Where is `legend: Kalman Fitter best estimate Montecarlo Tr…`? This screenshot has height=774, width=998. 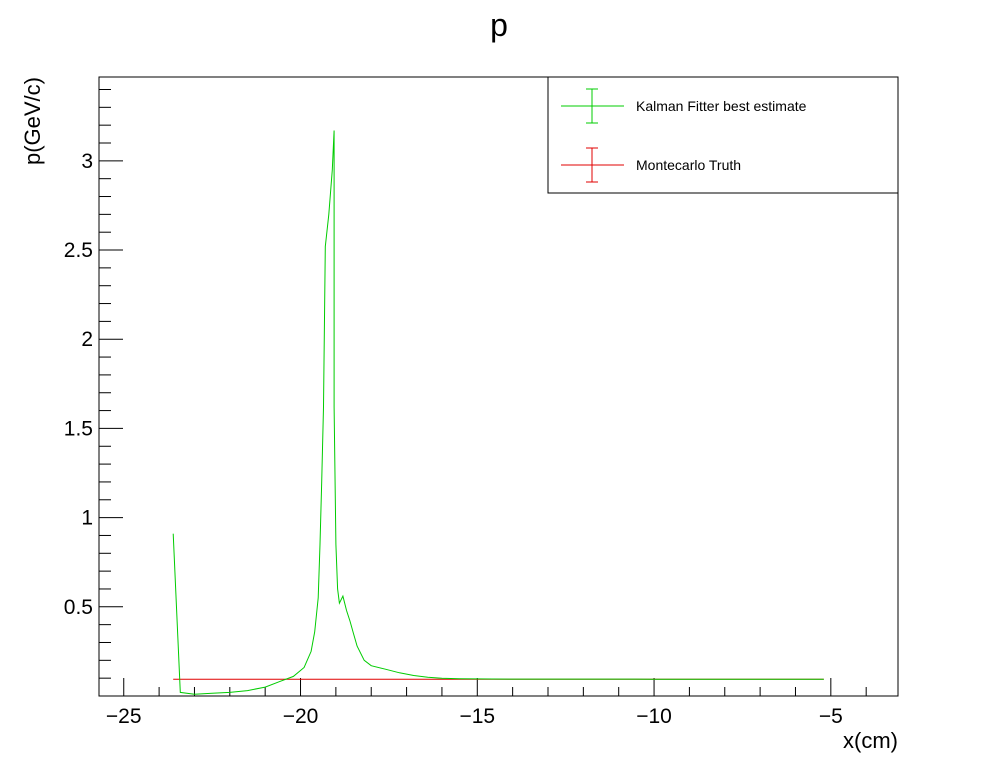 legend: Kalman Fitter best estimate Montecarlo Tr… is located at coordinates (723, 135).